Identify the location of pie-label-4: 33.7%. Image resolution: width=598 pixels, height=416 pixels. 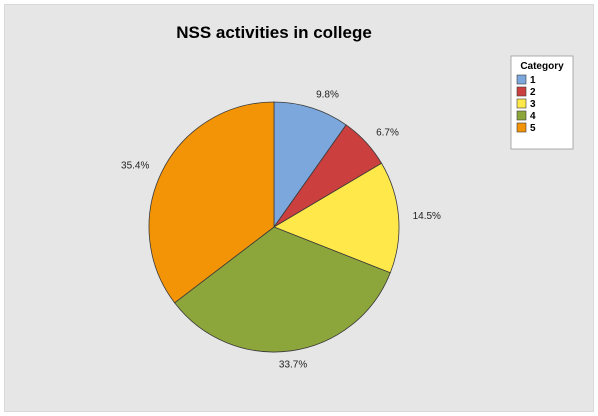
(293, 365).